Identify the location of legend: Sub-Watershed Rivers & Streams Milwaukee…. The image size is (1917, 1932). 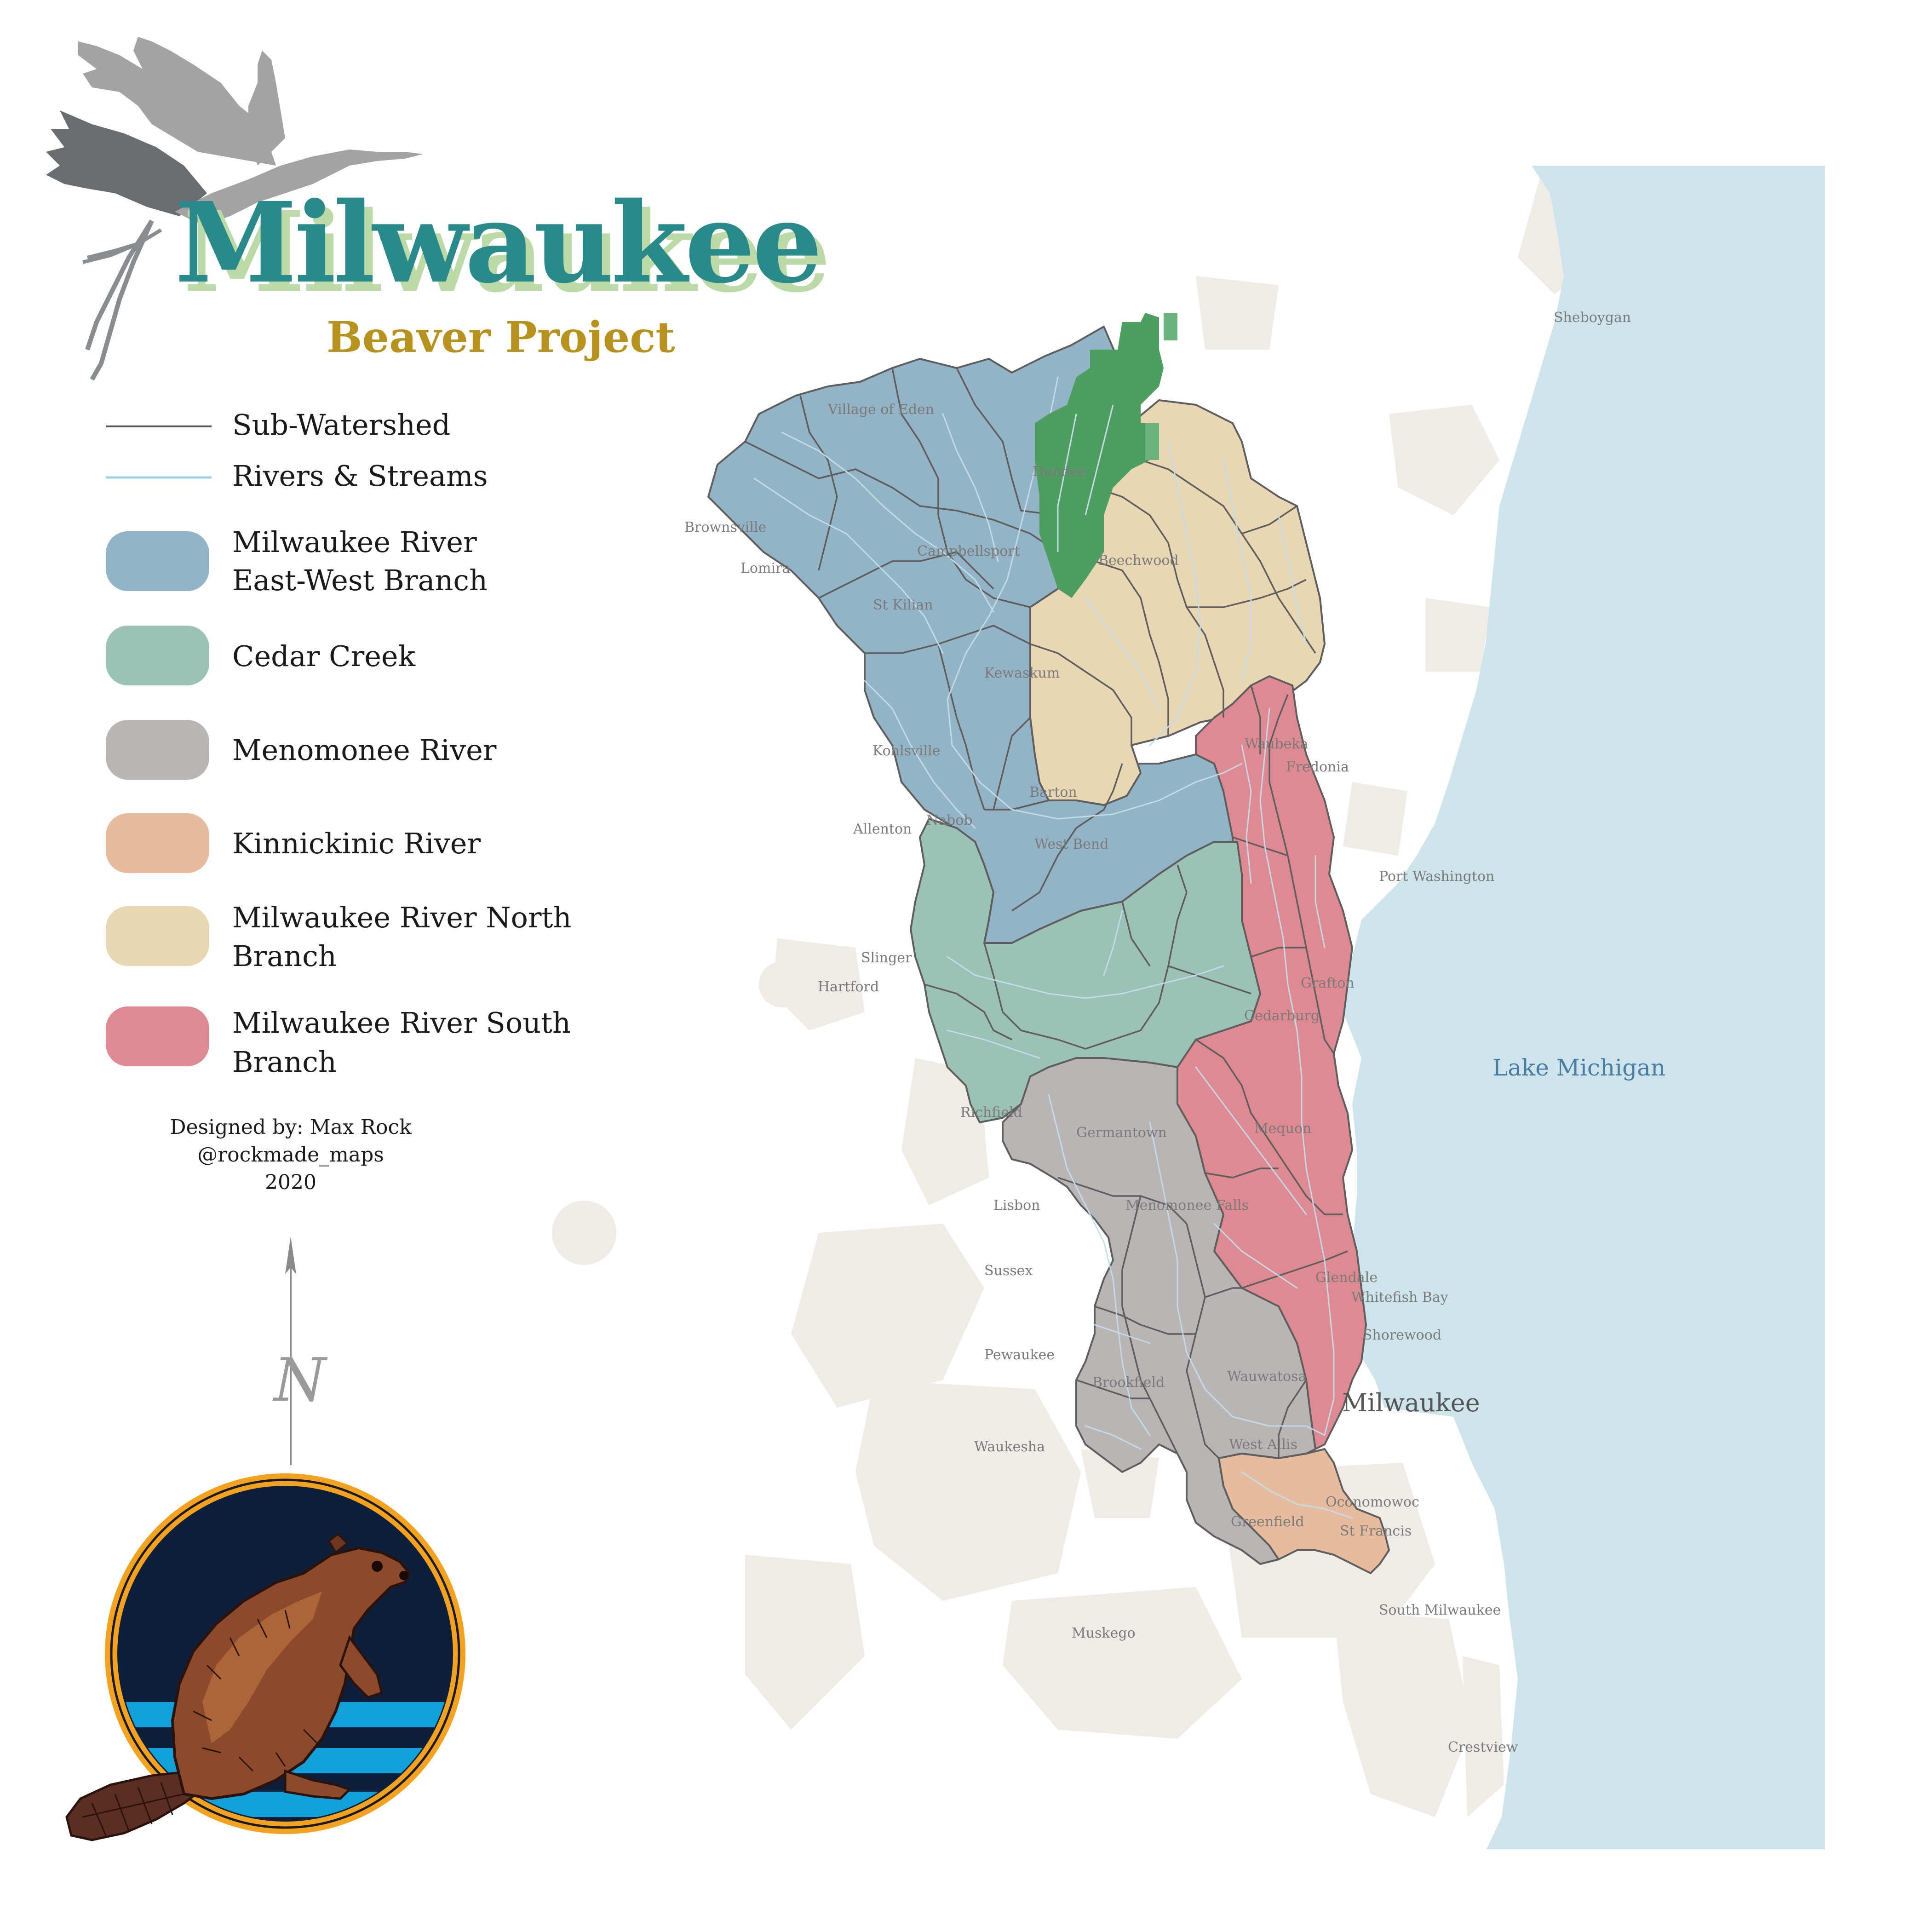
(338, 743).